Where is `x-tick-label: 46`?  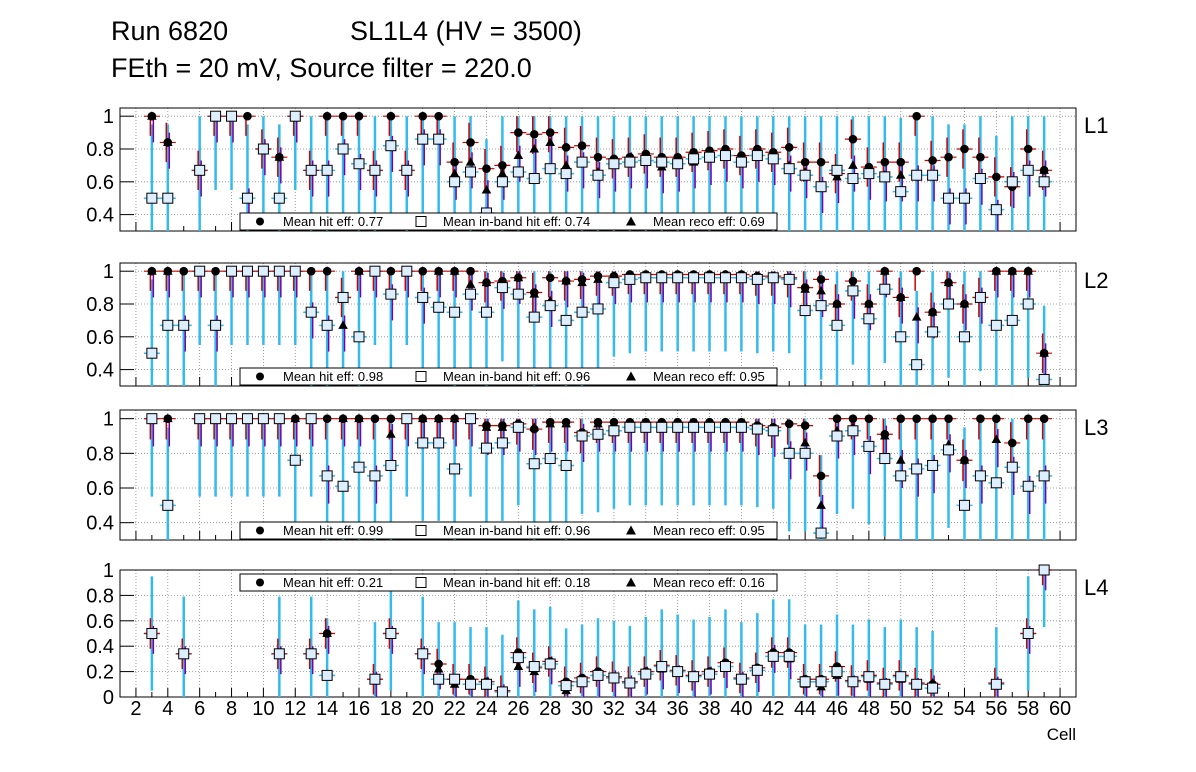
x-tick-label: 46 is located at coordinates (837, 709).